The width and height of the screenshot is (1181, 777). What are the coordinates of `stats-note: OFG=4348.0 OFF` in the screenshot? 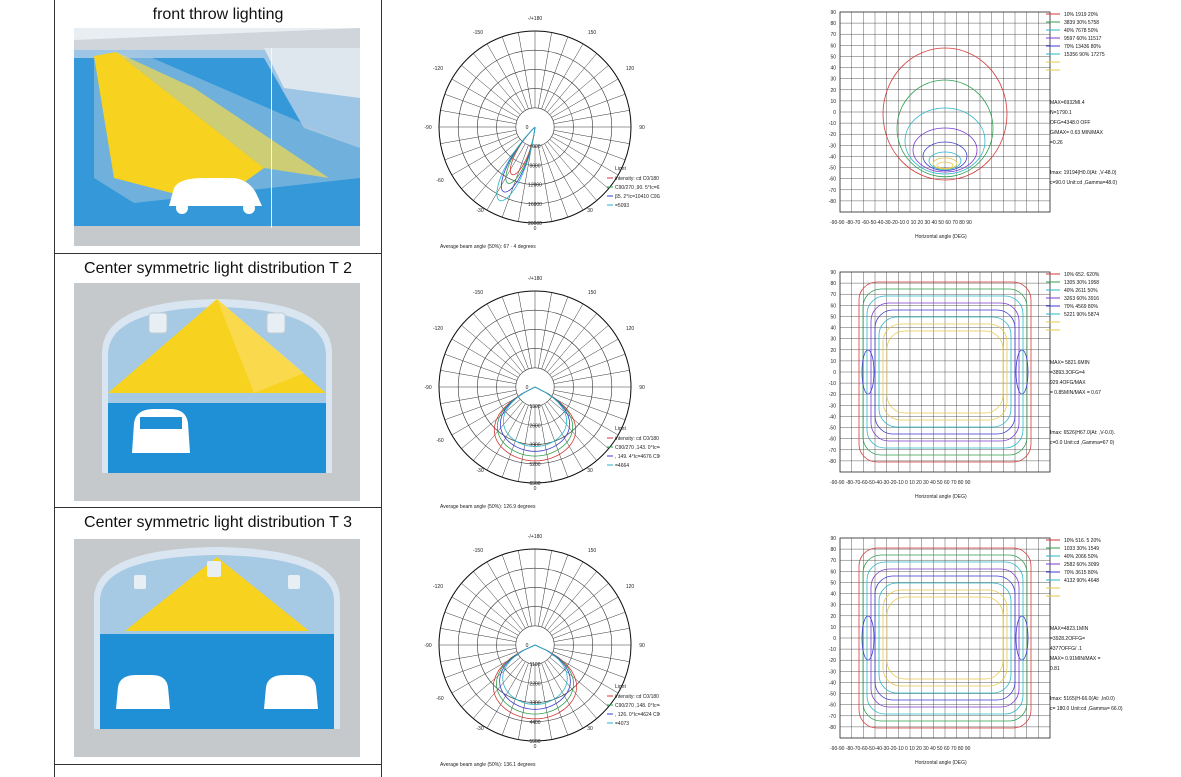 It's located at (1070, 123).